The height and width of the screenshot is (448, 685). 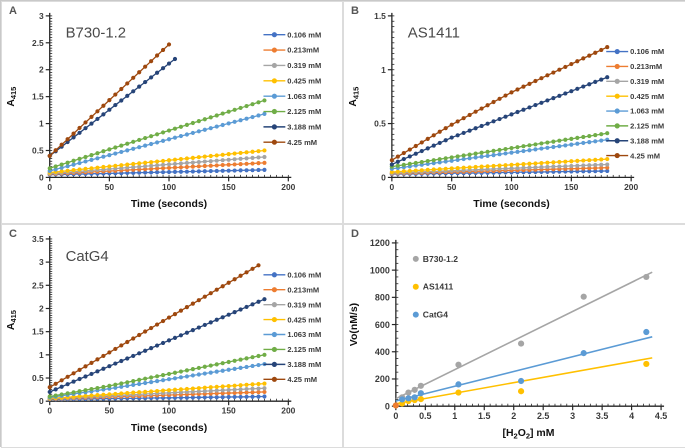 I want to click on svg-text: 4, so click(x=631, y=416).